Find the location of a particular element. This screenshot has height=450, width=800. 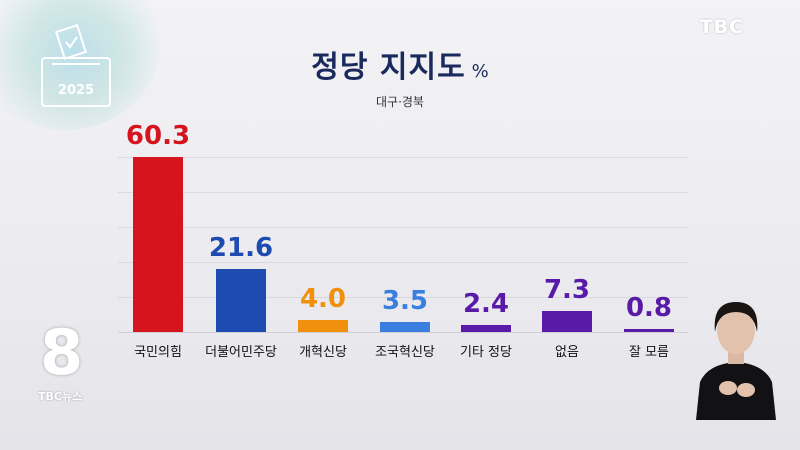

bar-value-label: 7.3 is located at coordinates (567, 289).